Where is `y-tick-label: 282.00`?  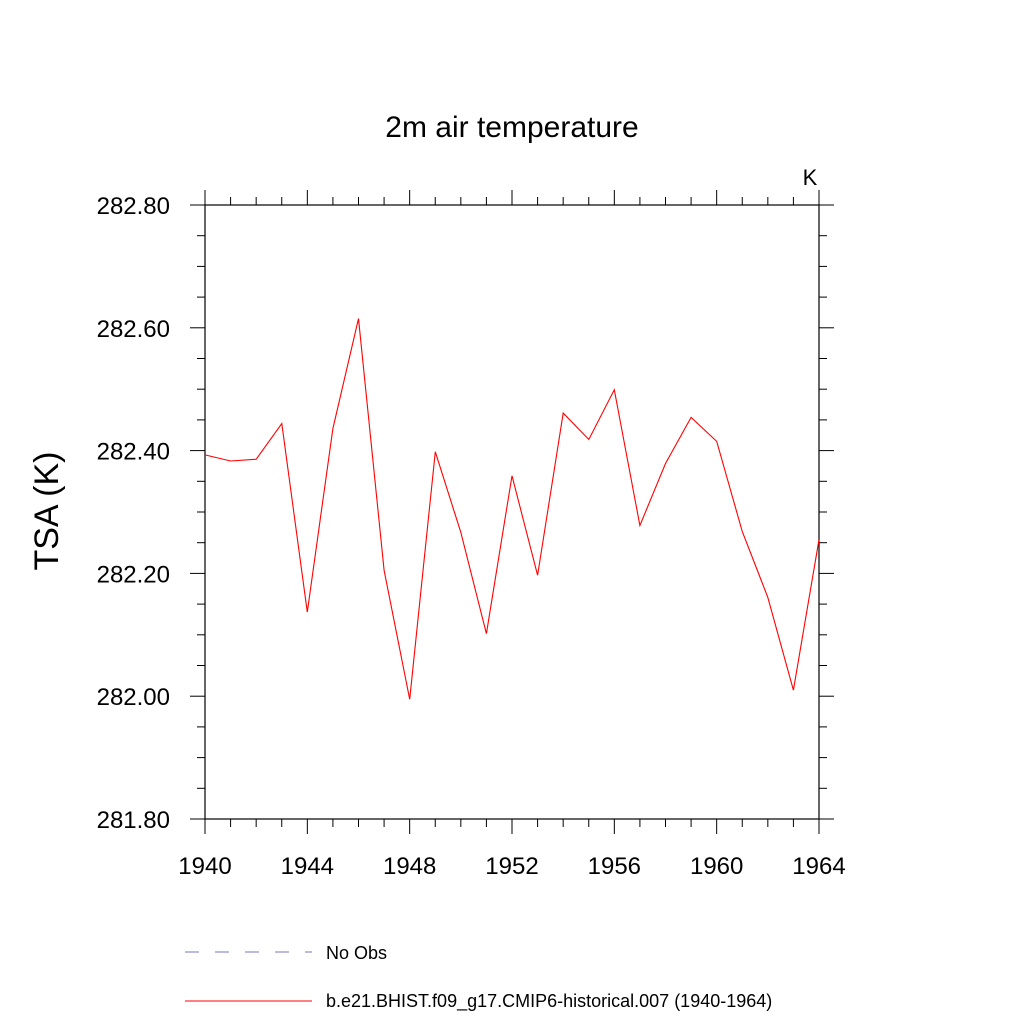 y-tick-label: 282.00 is located at coordinates (133, 697).